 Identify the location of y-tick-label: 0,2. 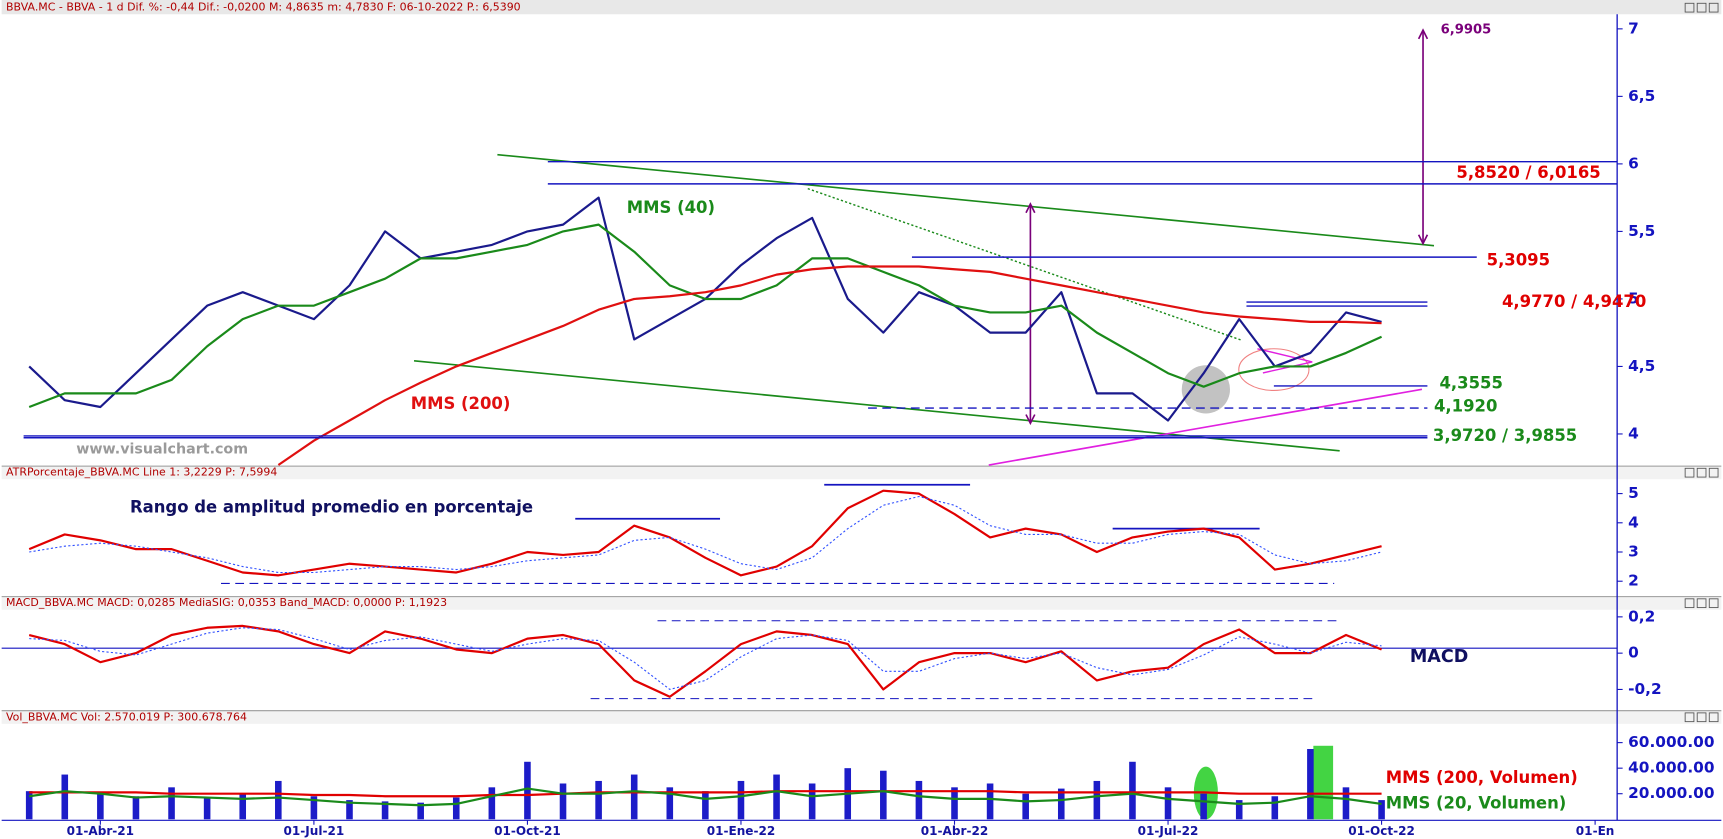
(1641, 616).